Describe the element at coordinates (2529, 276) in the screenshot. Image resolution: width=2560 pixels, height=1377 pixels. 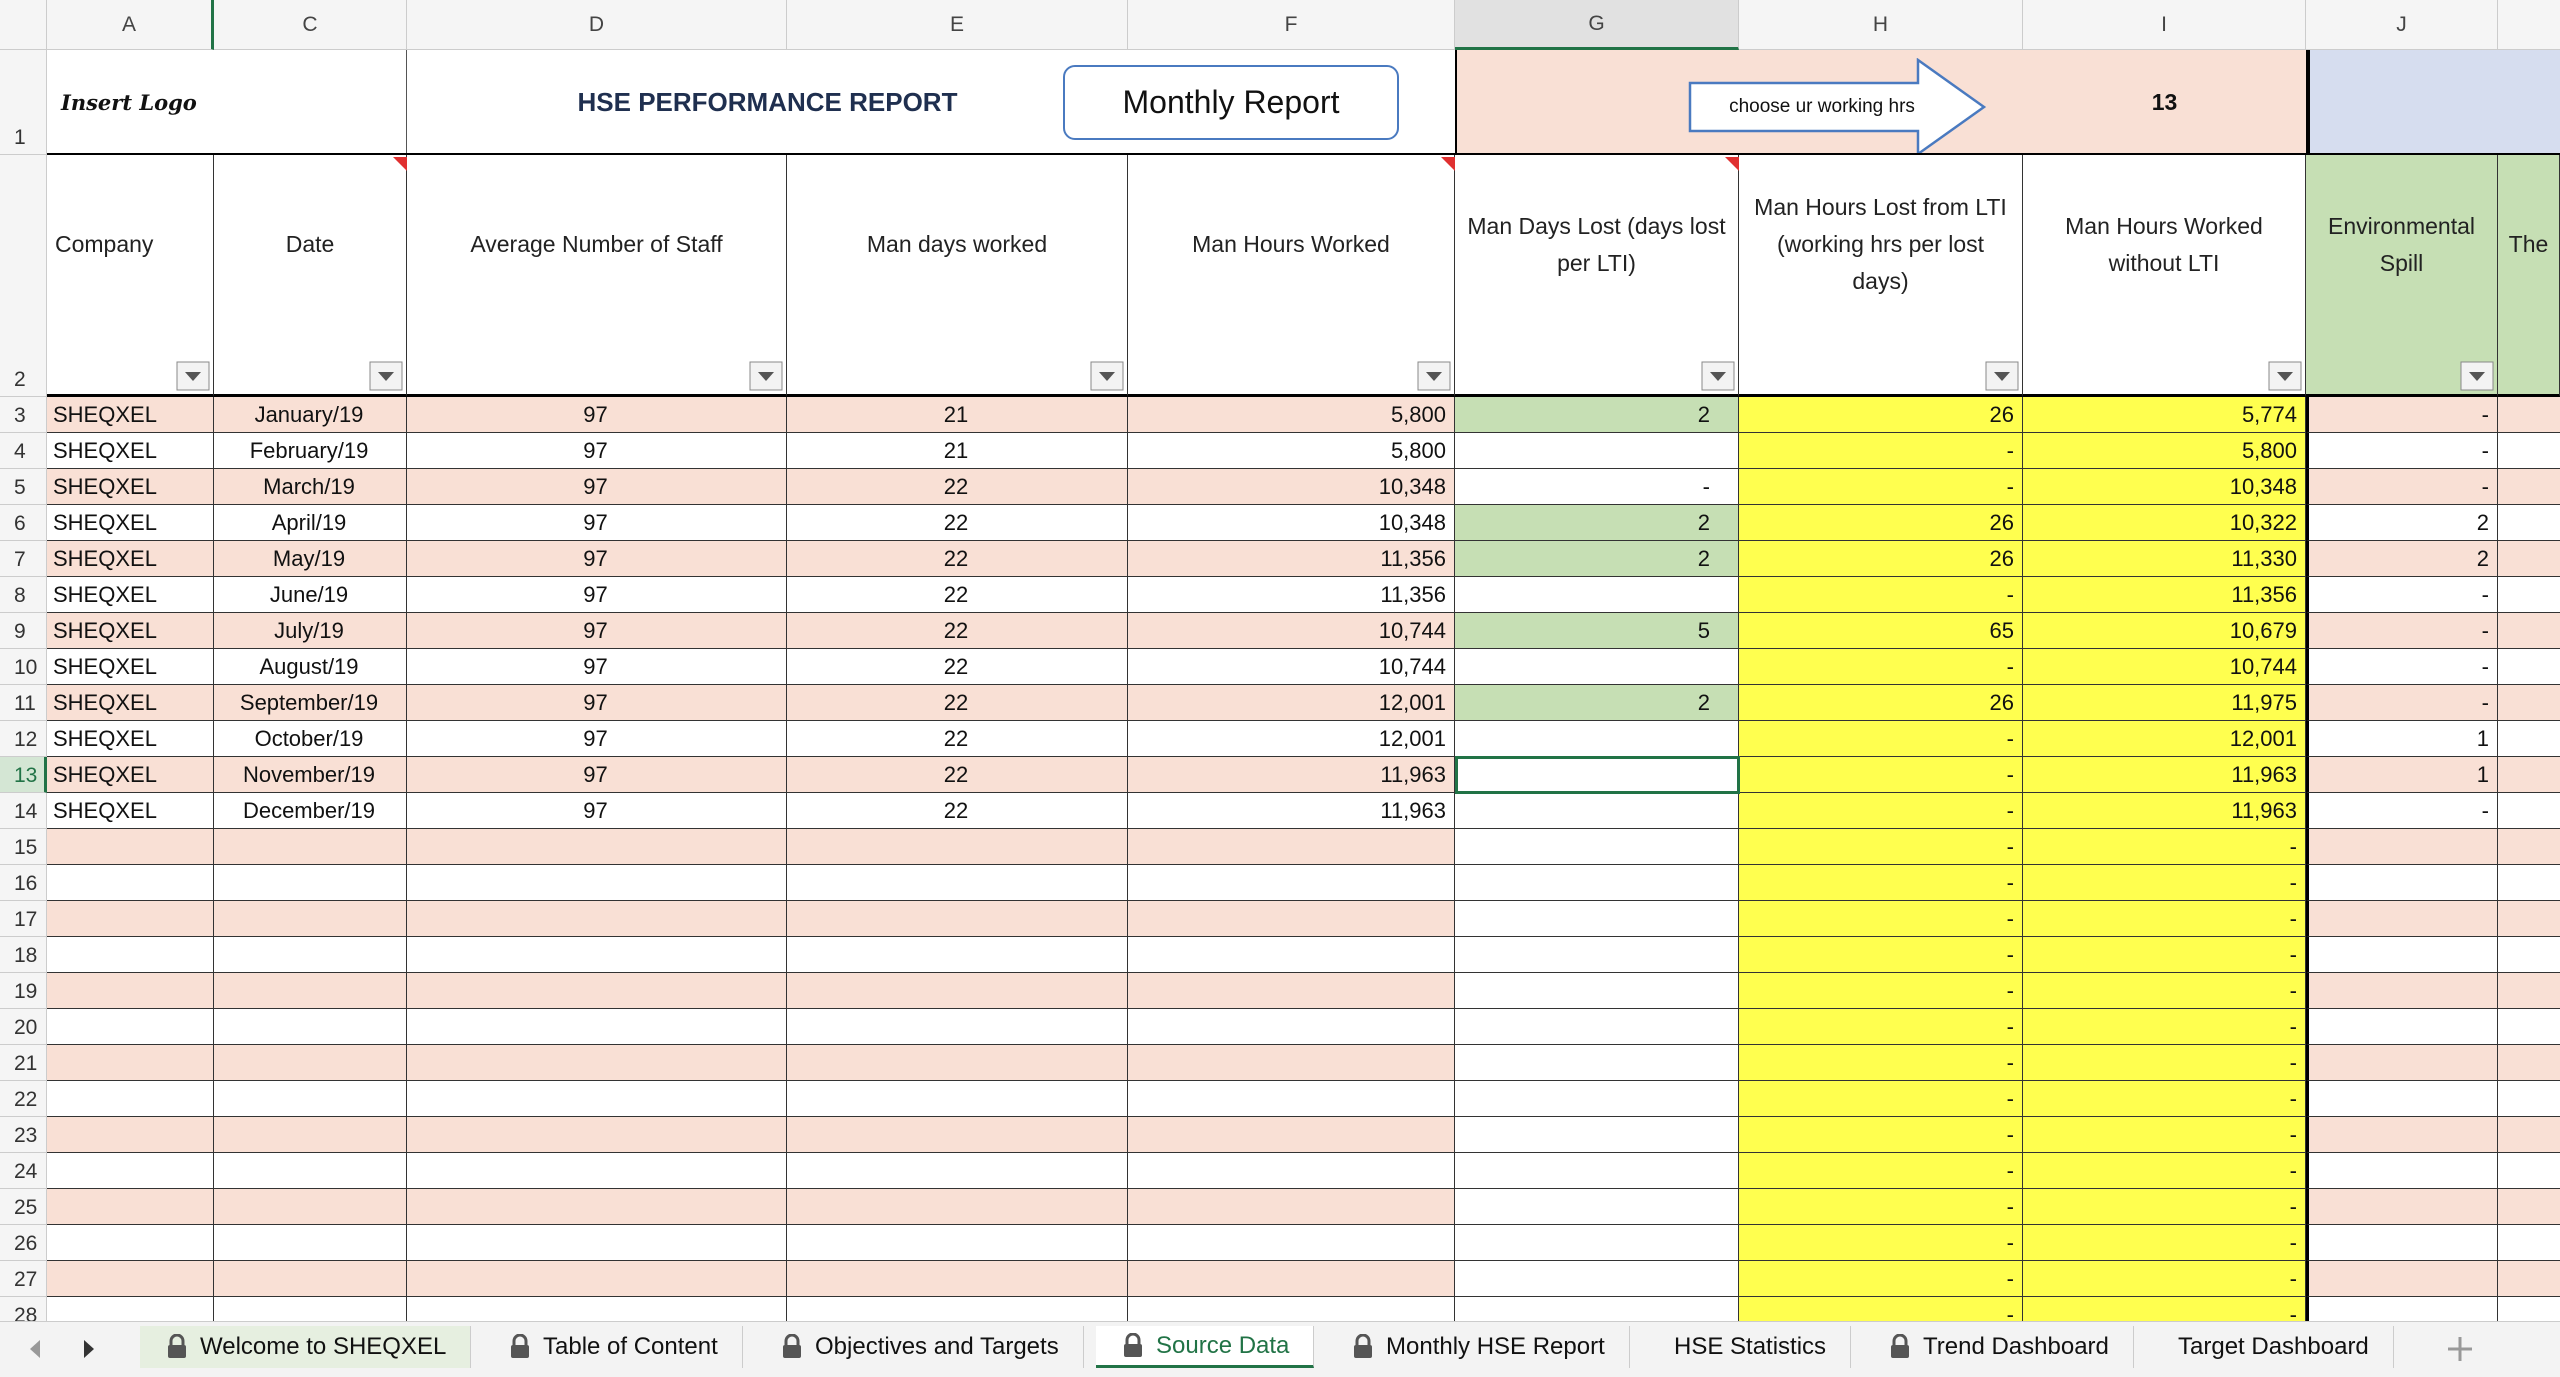
I see `column-title: The` at that location.